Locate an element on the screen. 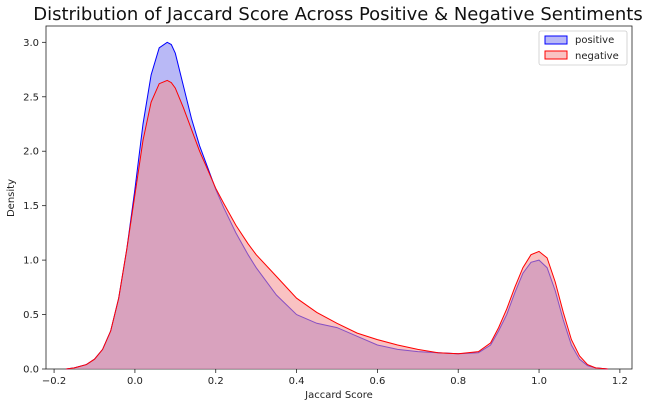 Image resolution: width=670 pixels, height=406 pixels. y-tick-label: 3.0 is located at coordinates (31, 43).